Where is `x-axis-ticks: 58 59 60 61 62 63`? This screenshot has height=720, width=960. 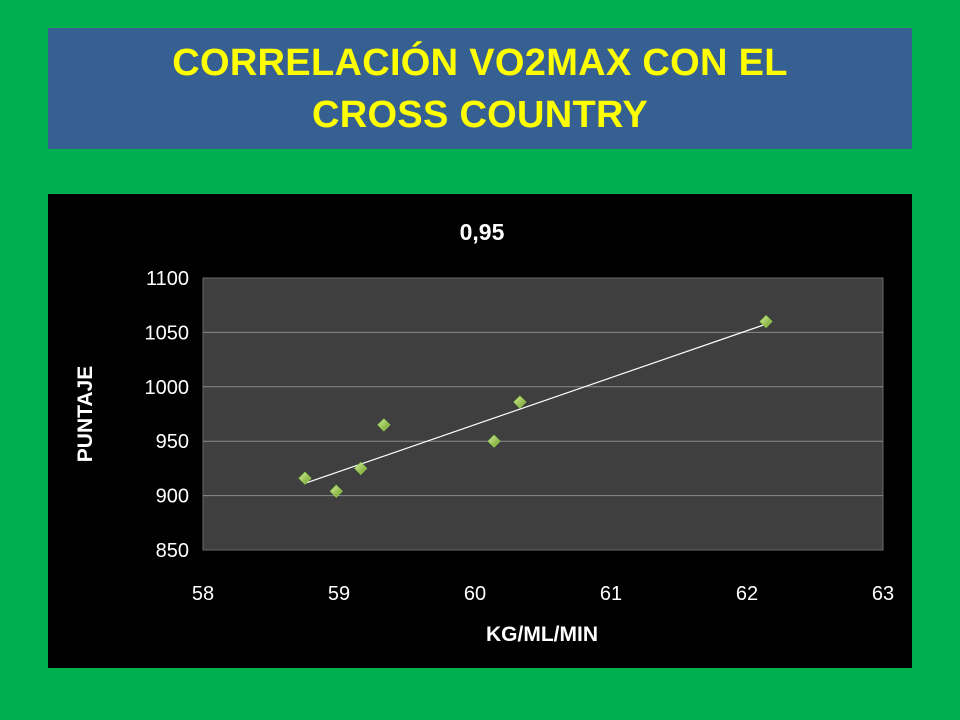
x-axis-ticks: 58 59 60 61 62 63 is located at coordinates (543, 594).